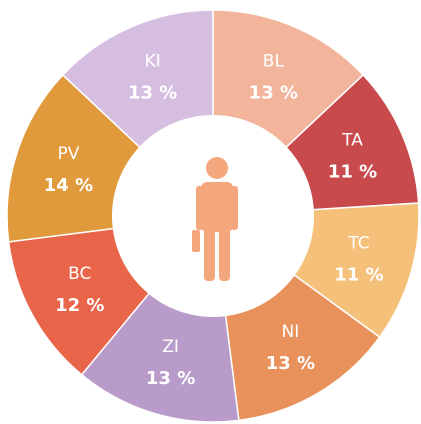 The width and height of the screenshot is (421, 424). What do you see at coordinates (358, 243) in the screenshot?
I see `category-label: TC` at bounding box center [358, 243].